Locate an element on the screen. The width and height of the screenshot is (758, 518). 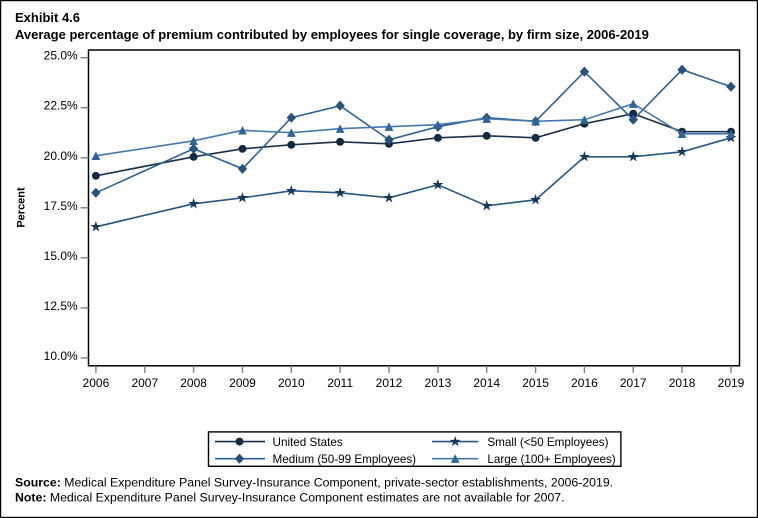
svg-text: 12.5% is located at coordinates (61, 306).